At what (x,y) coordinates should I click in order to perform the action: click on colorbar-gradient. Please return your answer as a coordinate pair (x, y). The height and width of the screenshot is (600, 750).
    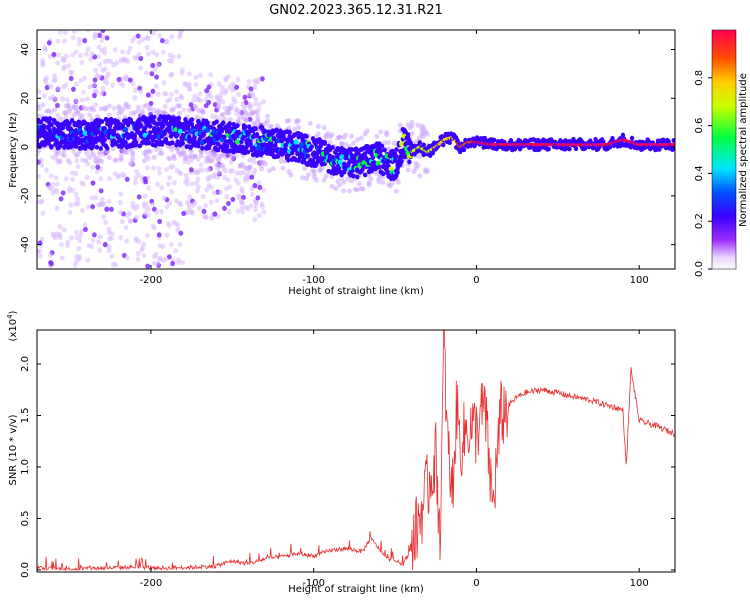
    Looking at the image, I should click on (724, 149).